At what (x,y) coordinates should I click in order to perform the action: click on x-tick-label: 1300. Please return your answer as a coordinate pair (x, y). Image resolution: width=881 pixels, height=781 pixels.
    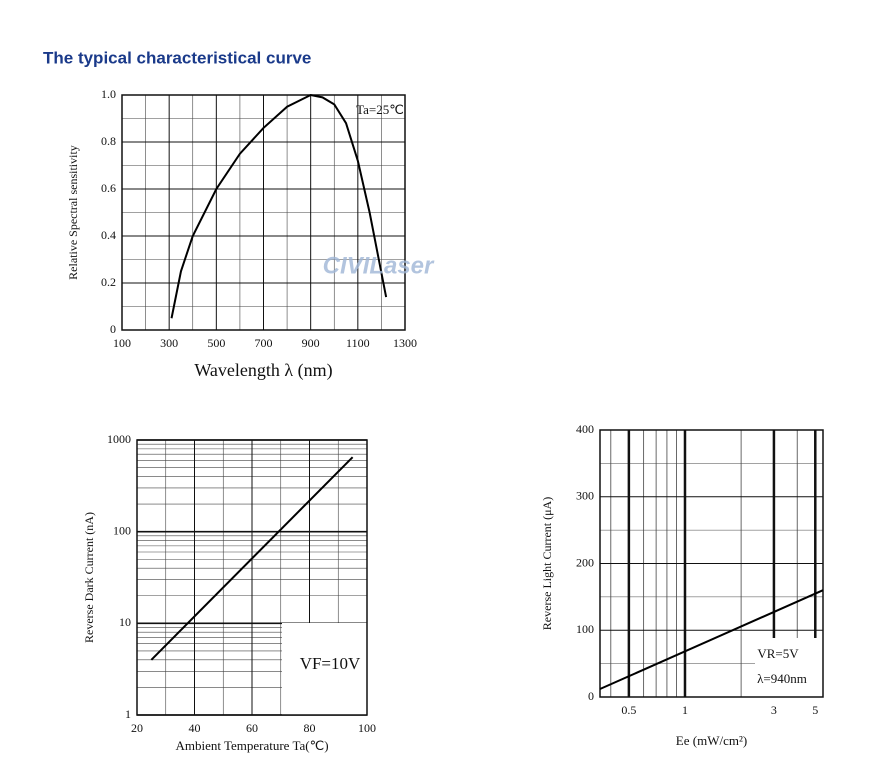
    Looking at the image, I should click on (405, 343).